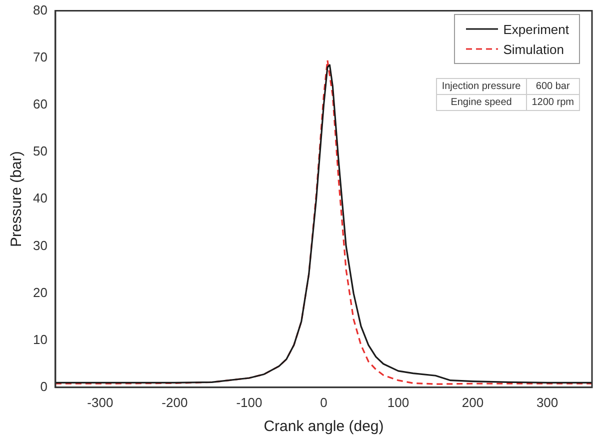 This screenshot has width=604, height=440. Describe the element at coordinates (533, 49) in the screenshot. I see `legend-label: Simulation` at that location.